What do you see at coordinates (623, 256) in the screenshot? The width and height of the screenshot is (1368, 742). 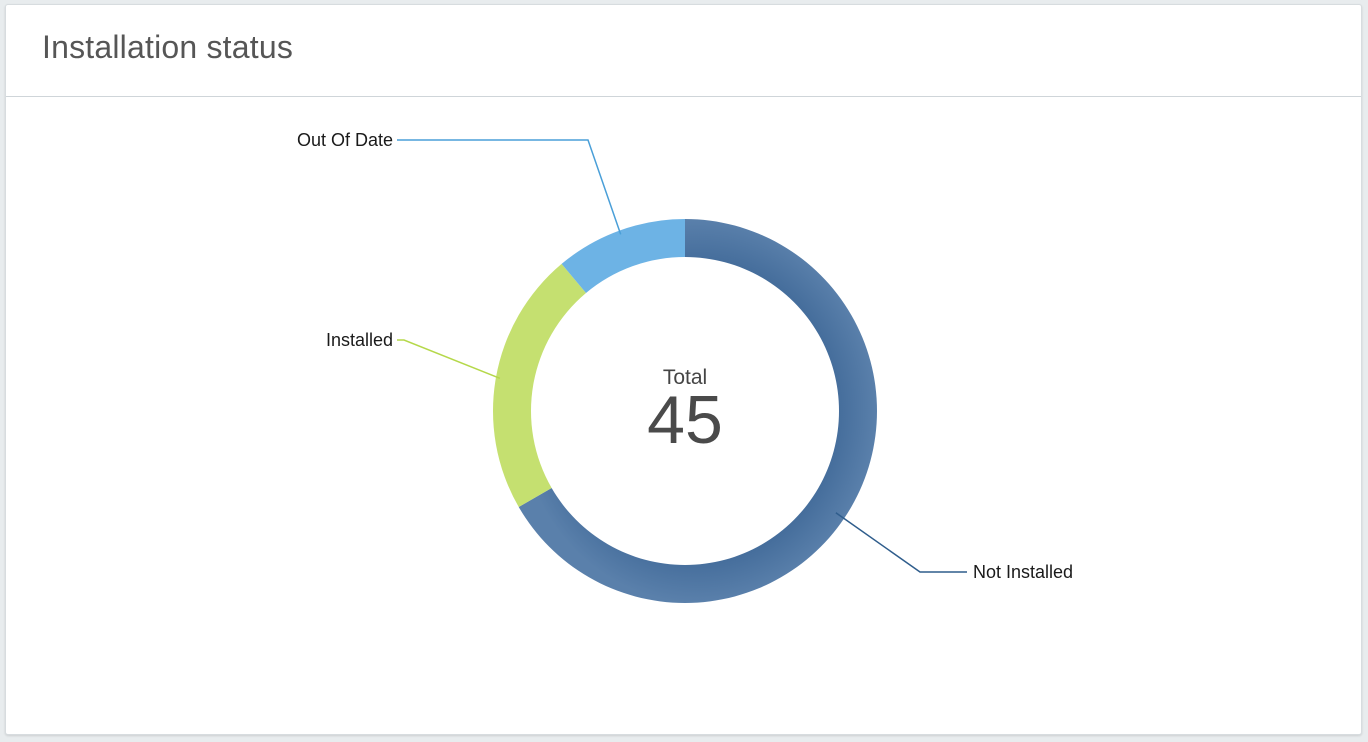 I see `donut-slice-out-of-date` at bounding box center [623, 256].